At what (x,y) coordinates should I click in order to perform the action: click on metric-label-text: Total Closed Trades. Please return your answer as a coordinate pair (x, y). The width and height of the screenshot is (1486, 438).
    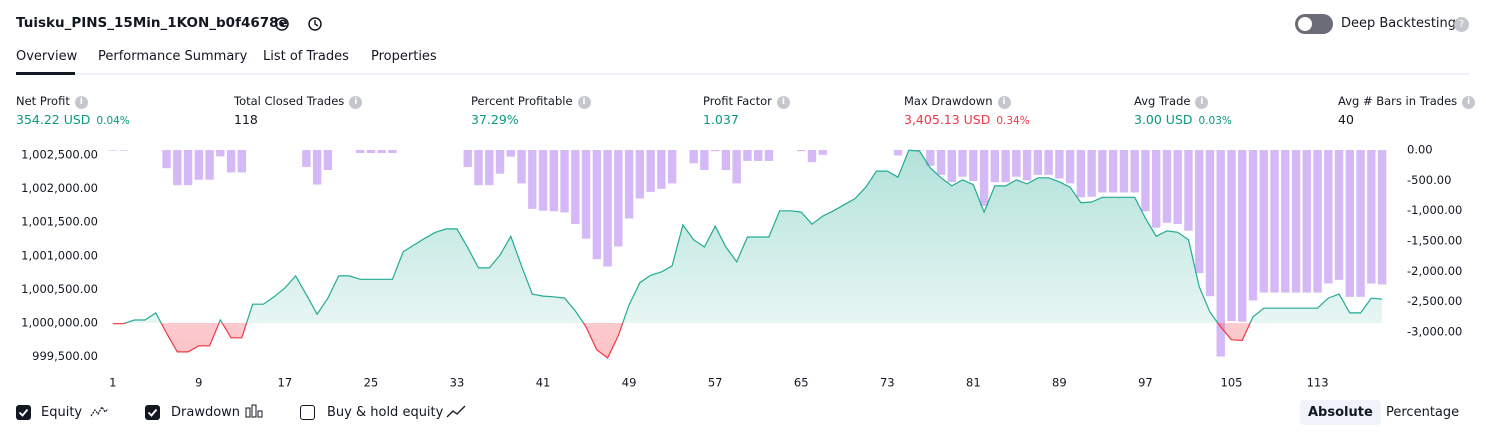
    Looking at the image, I should click on (289, 101).